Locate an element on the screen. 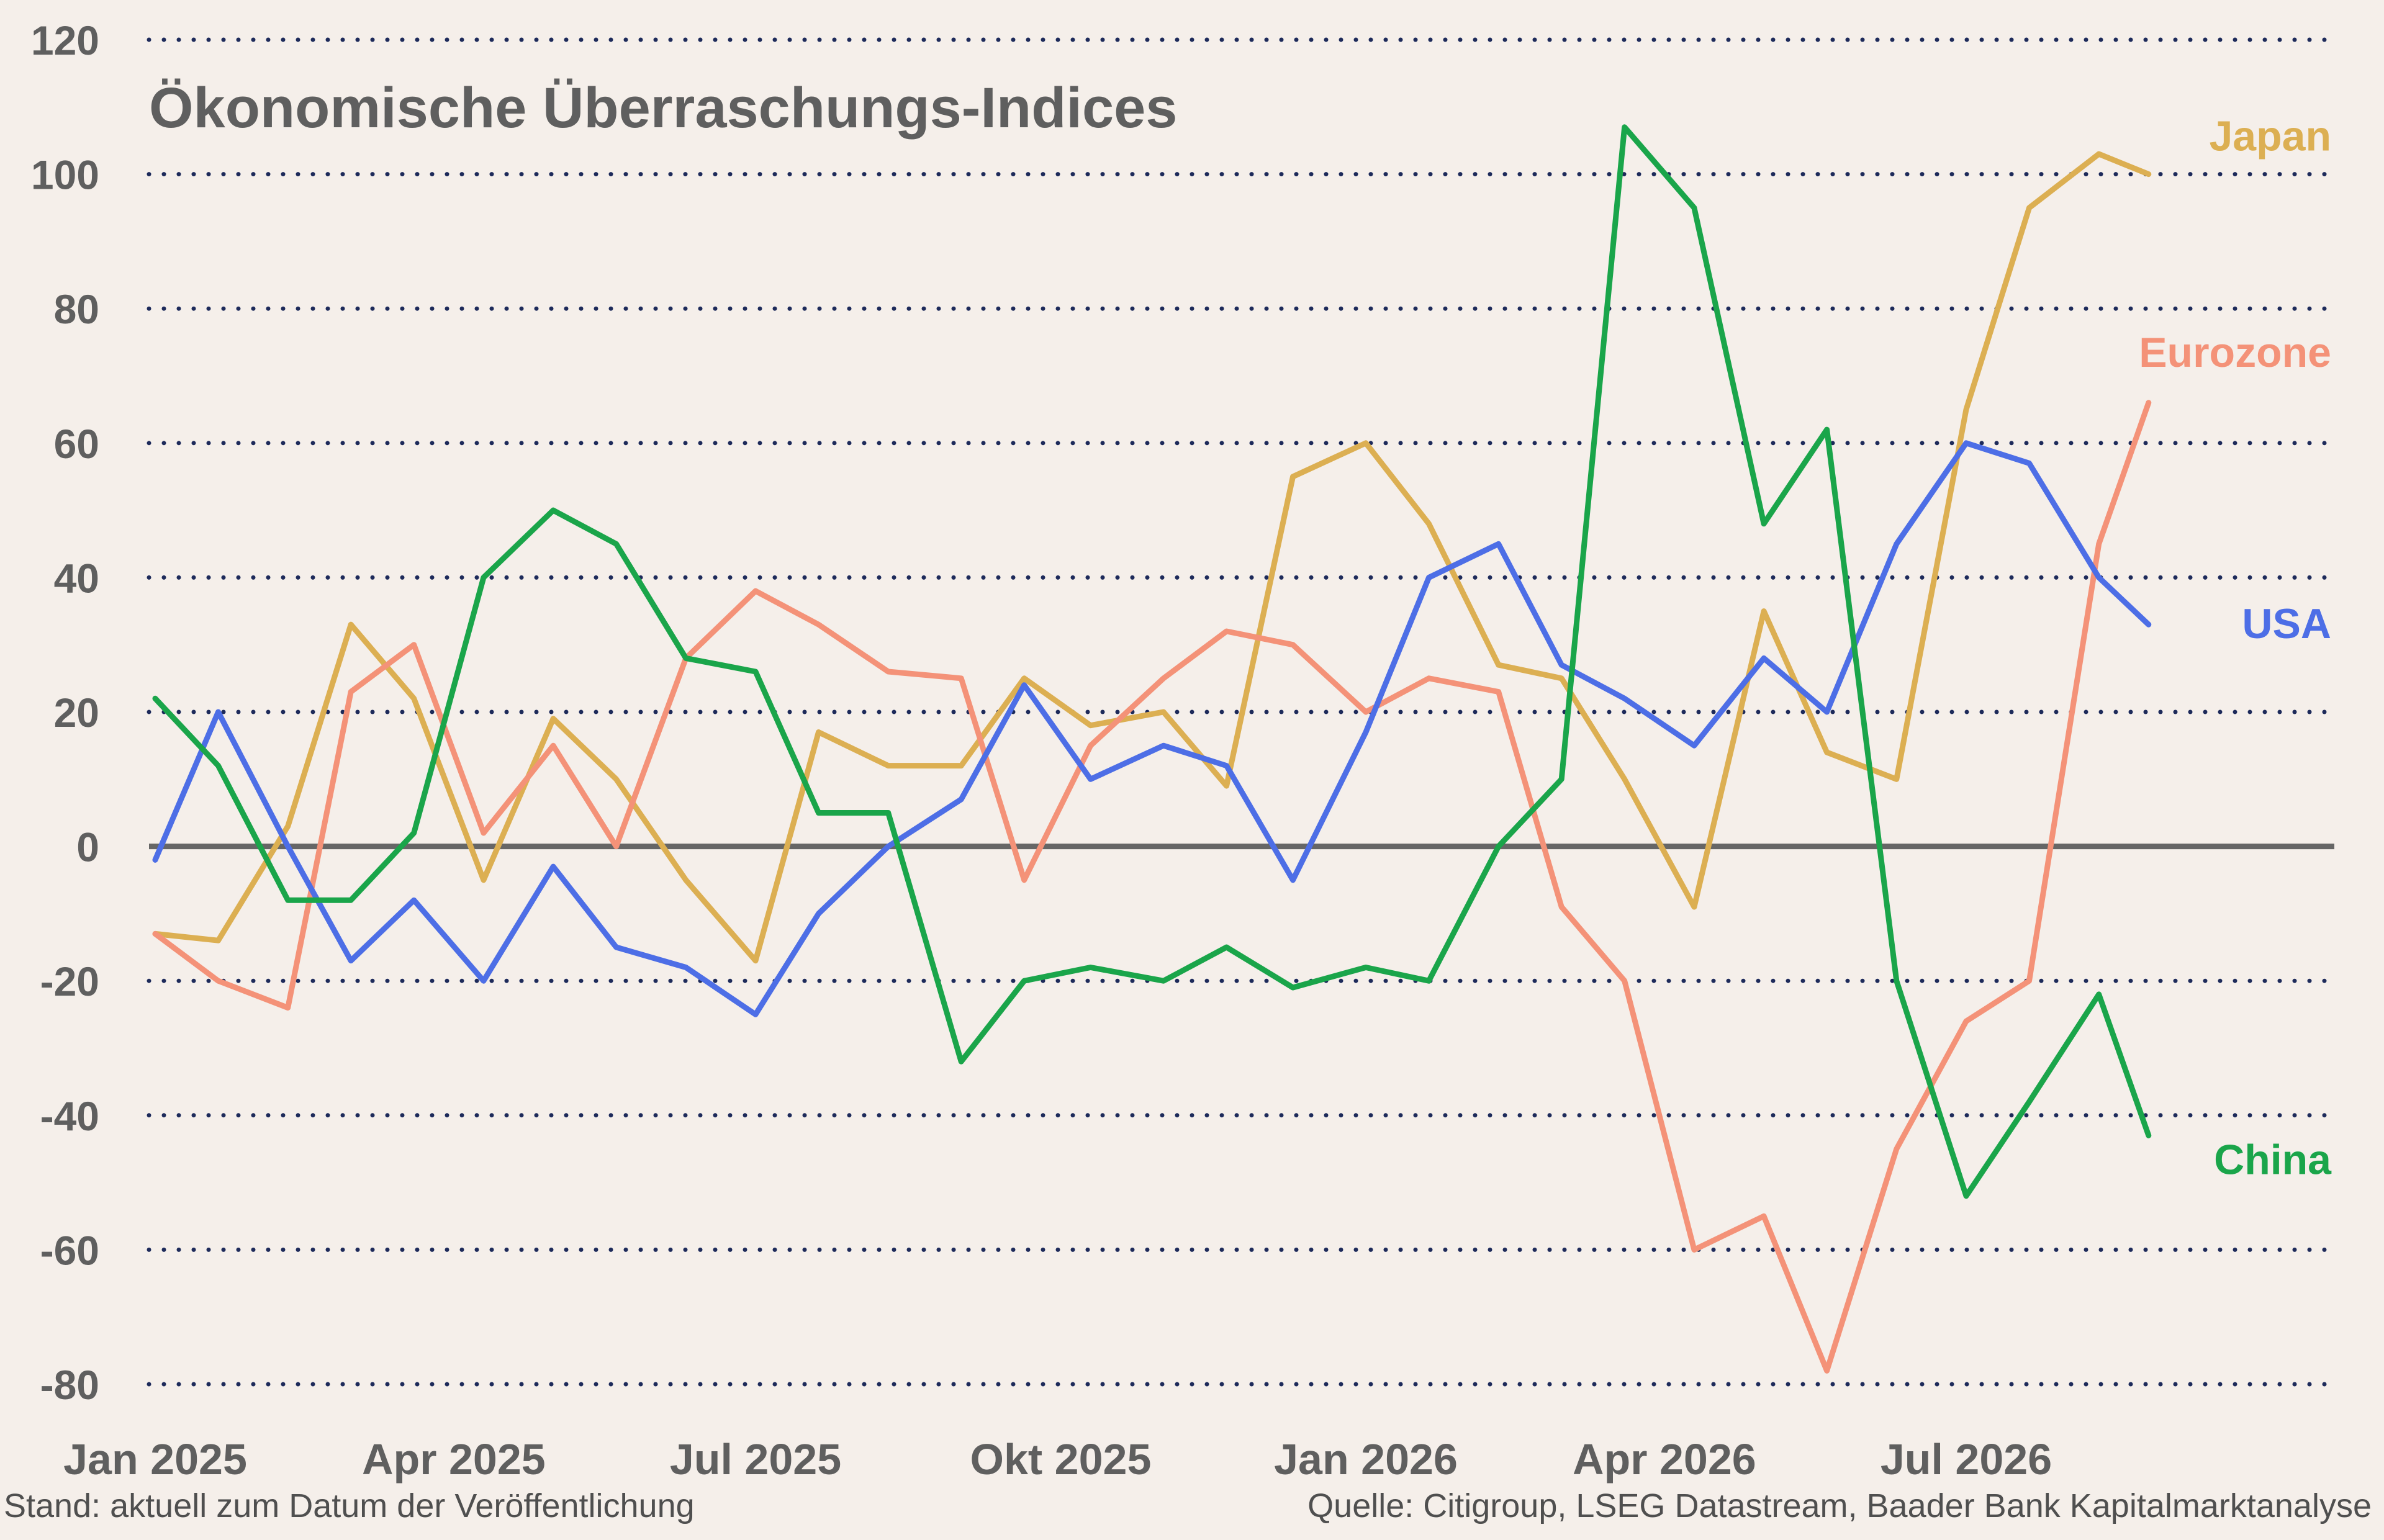 The height and width of the screenshot is (1540, 2384). y-tick-label: -80 is located at coordinates (69, 1385).